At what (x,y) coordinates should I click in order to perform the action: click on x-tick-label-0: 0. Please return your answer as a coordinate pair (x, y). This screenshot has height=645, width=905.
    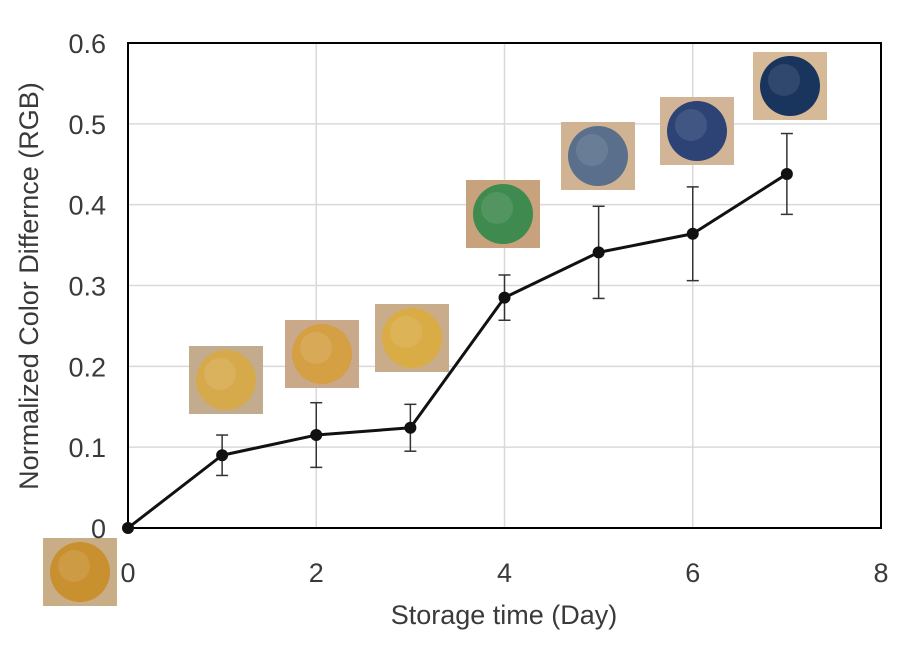
    Looking at the image, I should click on (127, 573).